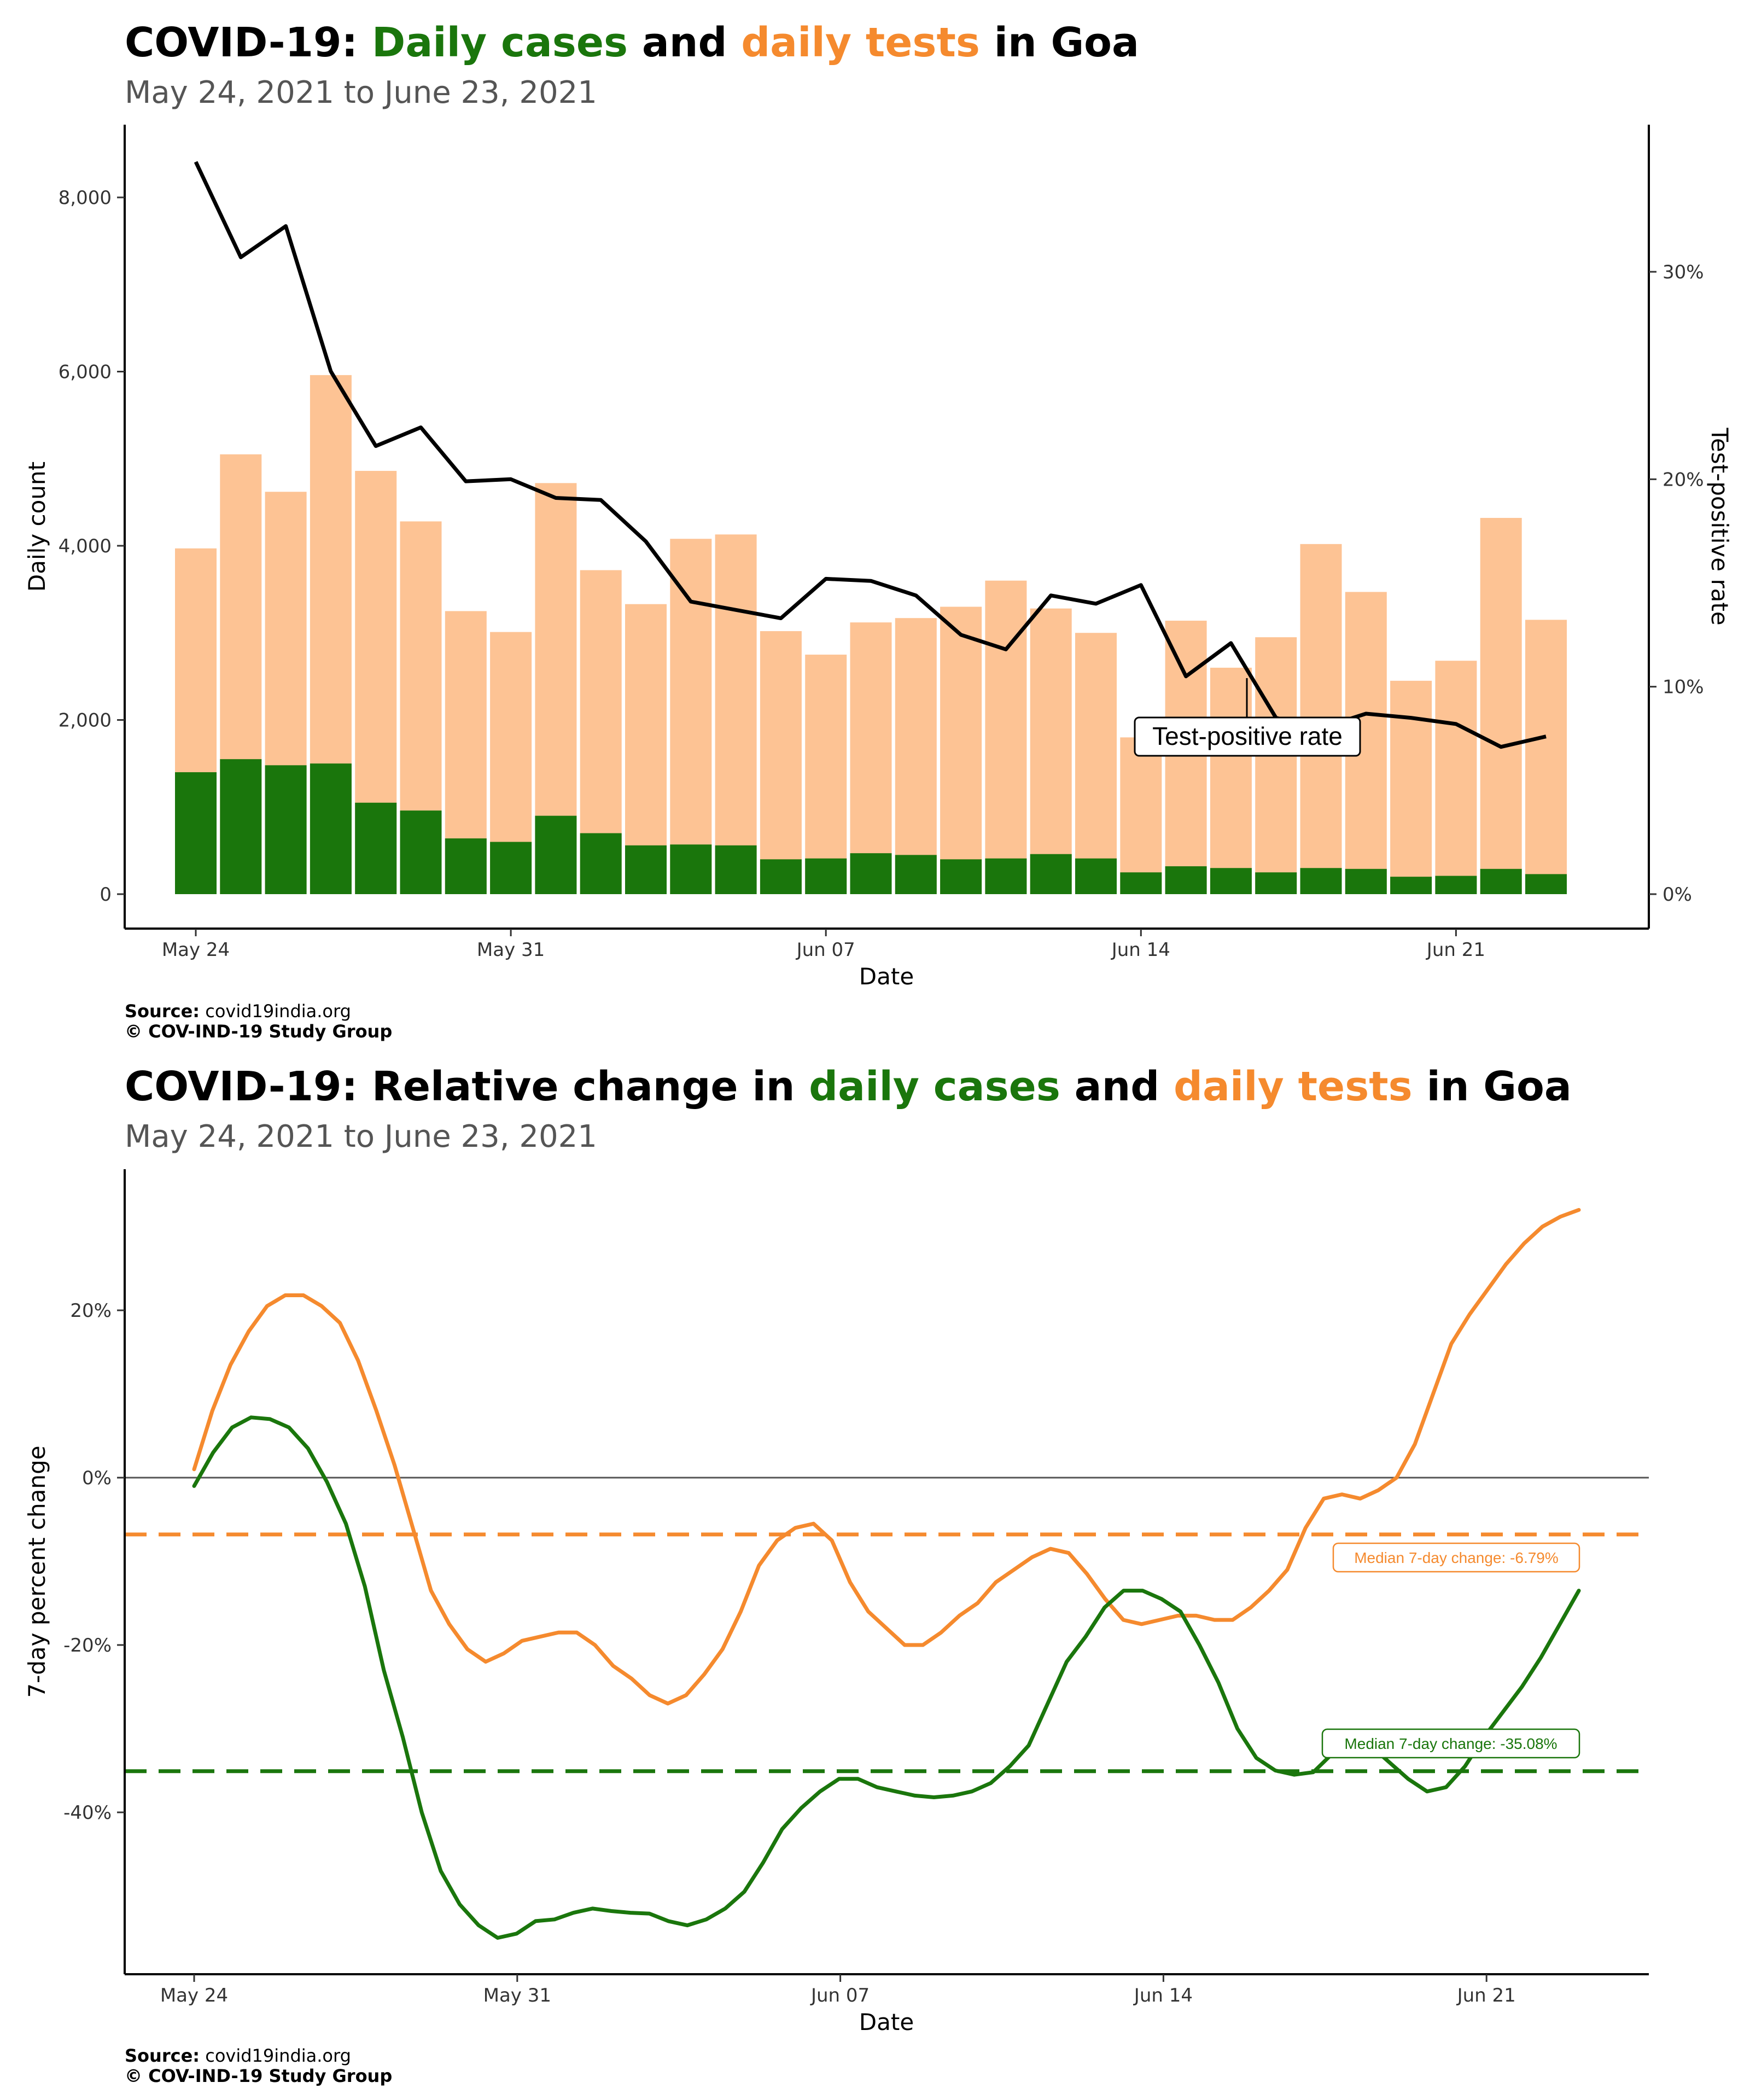 Image resolution: width=1750 pixels, height=2100 pixels. I want to click on chart1-x-label: Date, so click(886, 976).